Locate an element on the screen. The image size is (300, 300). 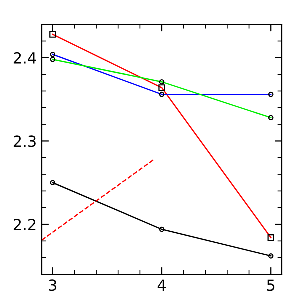
x-tick-label: 5 is located at coordinates (271, 286).